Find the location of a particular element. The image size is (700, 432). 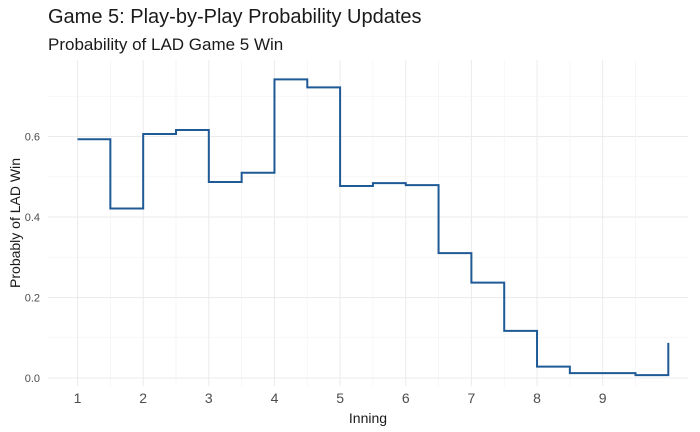

x-tick-label: 8 is located at coordinates (537, 398).